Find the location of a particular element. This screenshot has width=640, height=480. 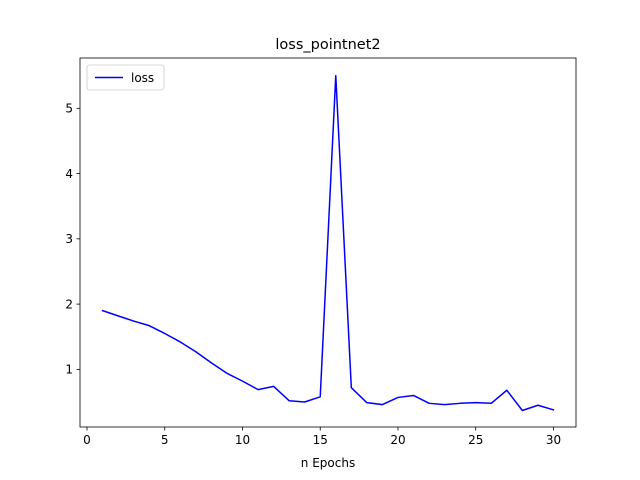

y-axis-ticks: 1 2 3 4 5 is located at coordinates (72, 239).